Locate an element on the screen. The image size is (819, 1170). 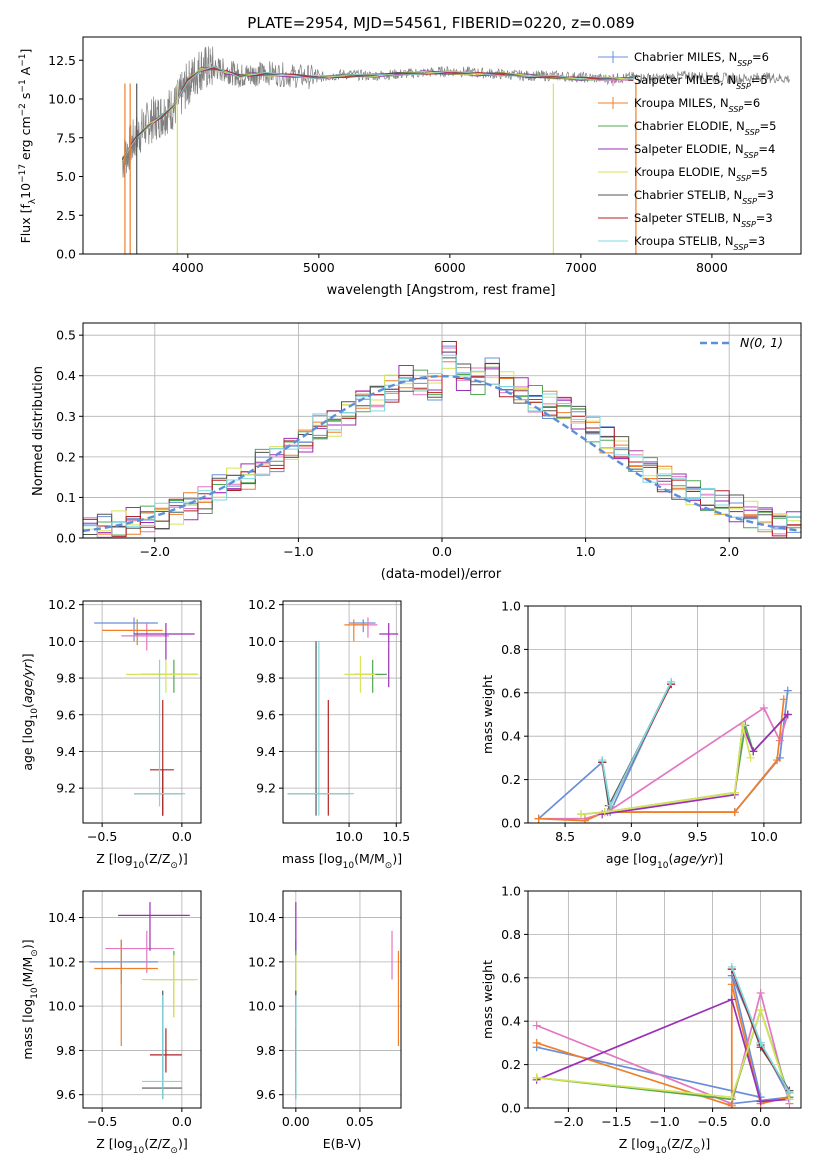
x-axis-label: age [log10(age/yr)] is located at coordinates (664, 861).